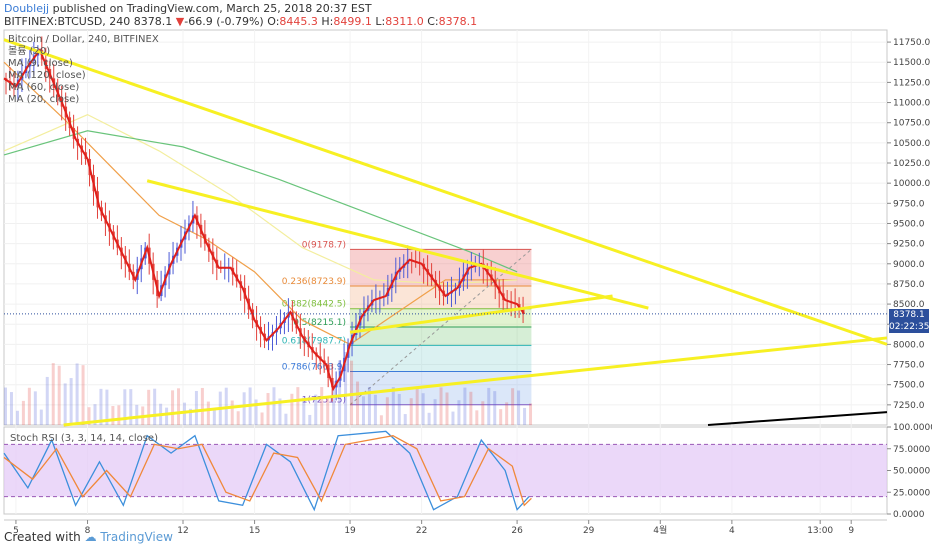  Describe the element at coordinates (42, 537) in the screenshot. I see `created-with-text: Created with` at that location.